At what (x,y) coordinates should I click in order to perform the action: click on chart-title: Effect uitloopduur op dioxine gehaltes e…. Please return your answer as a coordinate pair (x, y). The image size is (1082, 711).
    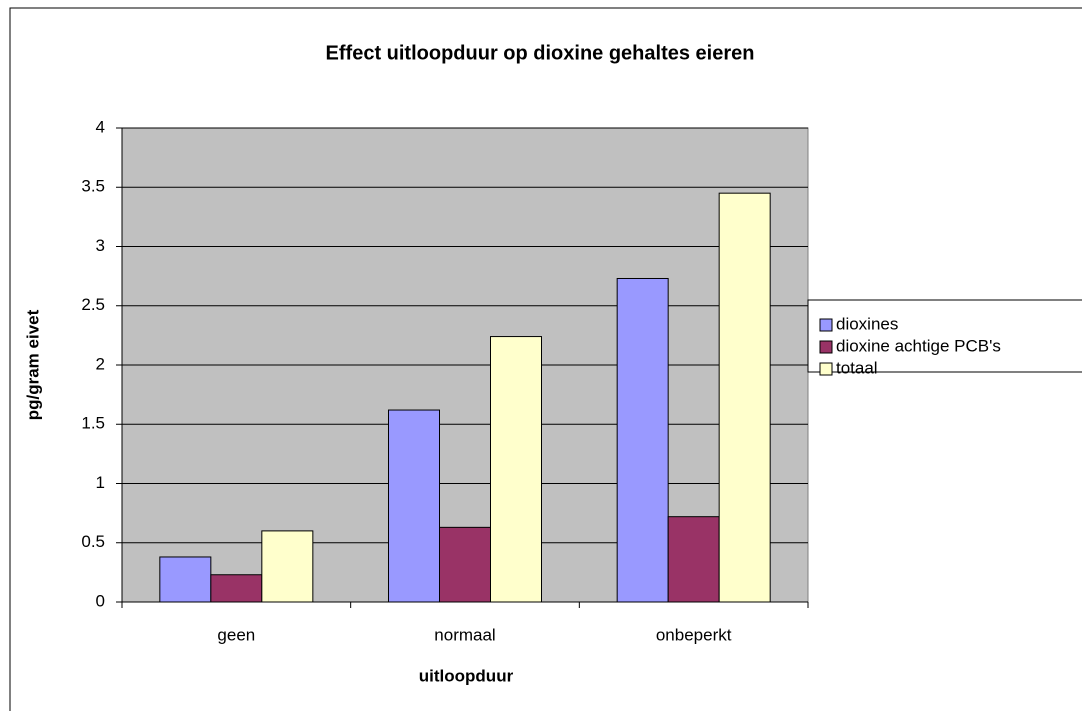
    Looking at the image, I should click on (540, 53).